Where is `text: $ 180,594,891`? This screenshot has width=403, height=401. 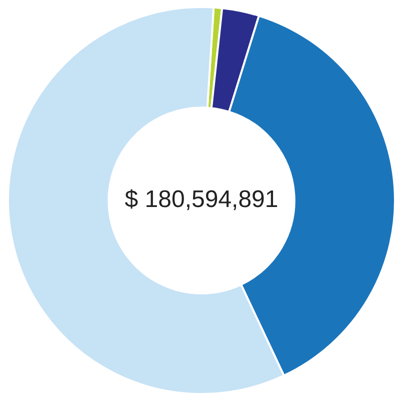
text: $ 180,594,891 is located at coordinates (201, 200).